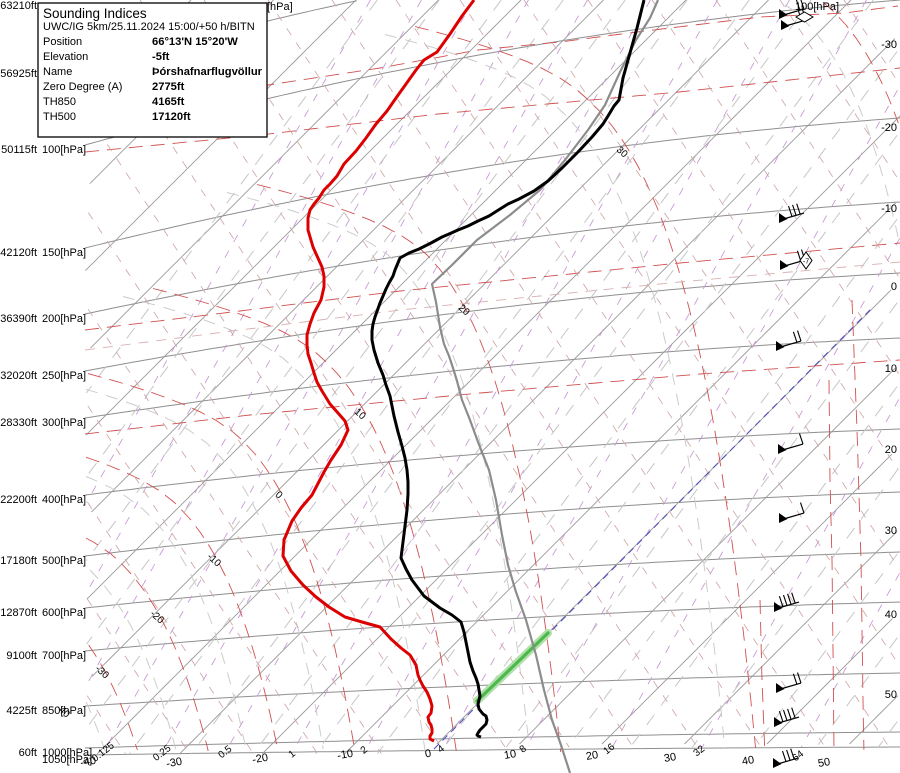 This screenshot has width=900, height=773. I want to click on svg-text: TH850, so click(59, 102).